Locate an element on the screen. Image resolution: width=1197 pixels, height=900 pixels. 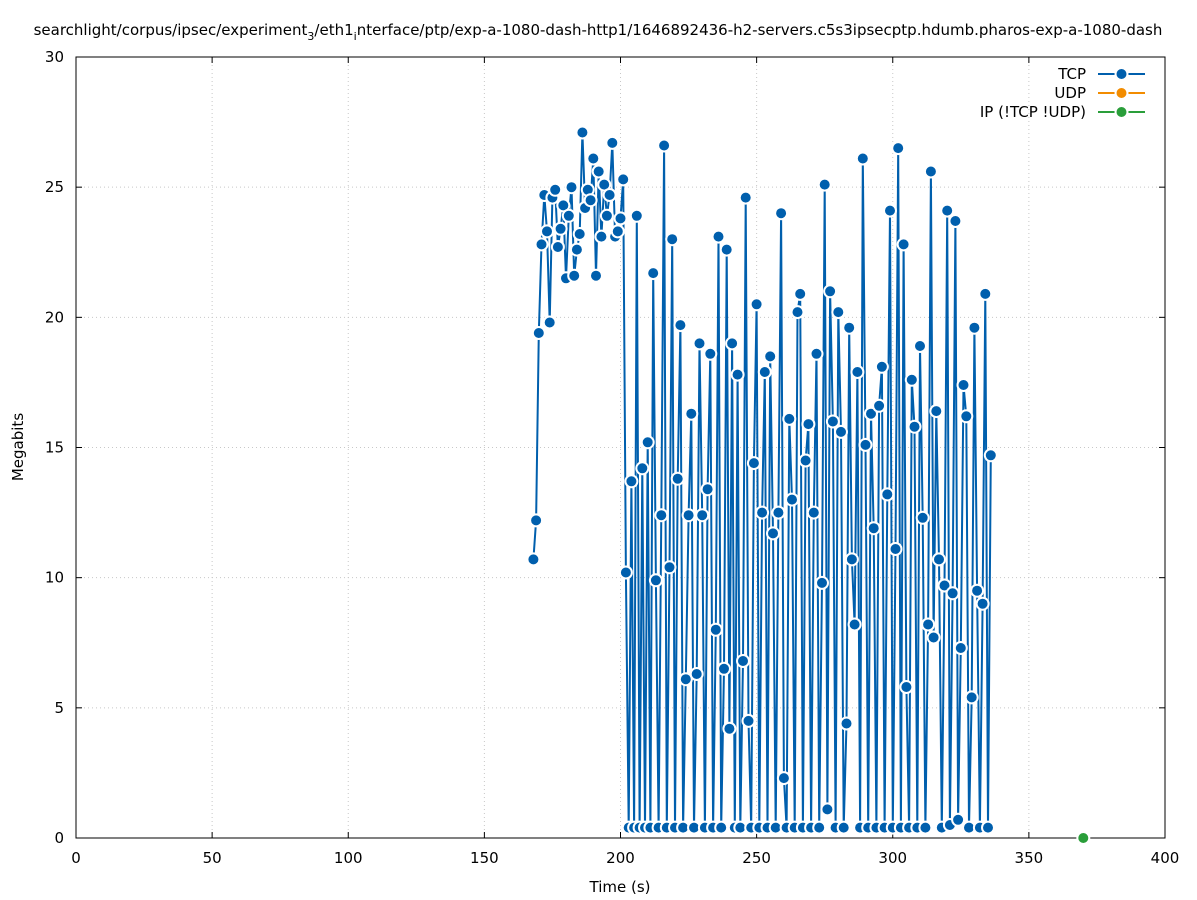
y-tick-label: 0 is located at coordinates (59, 838).